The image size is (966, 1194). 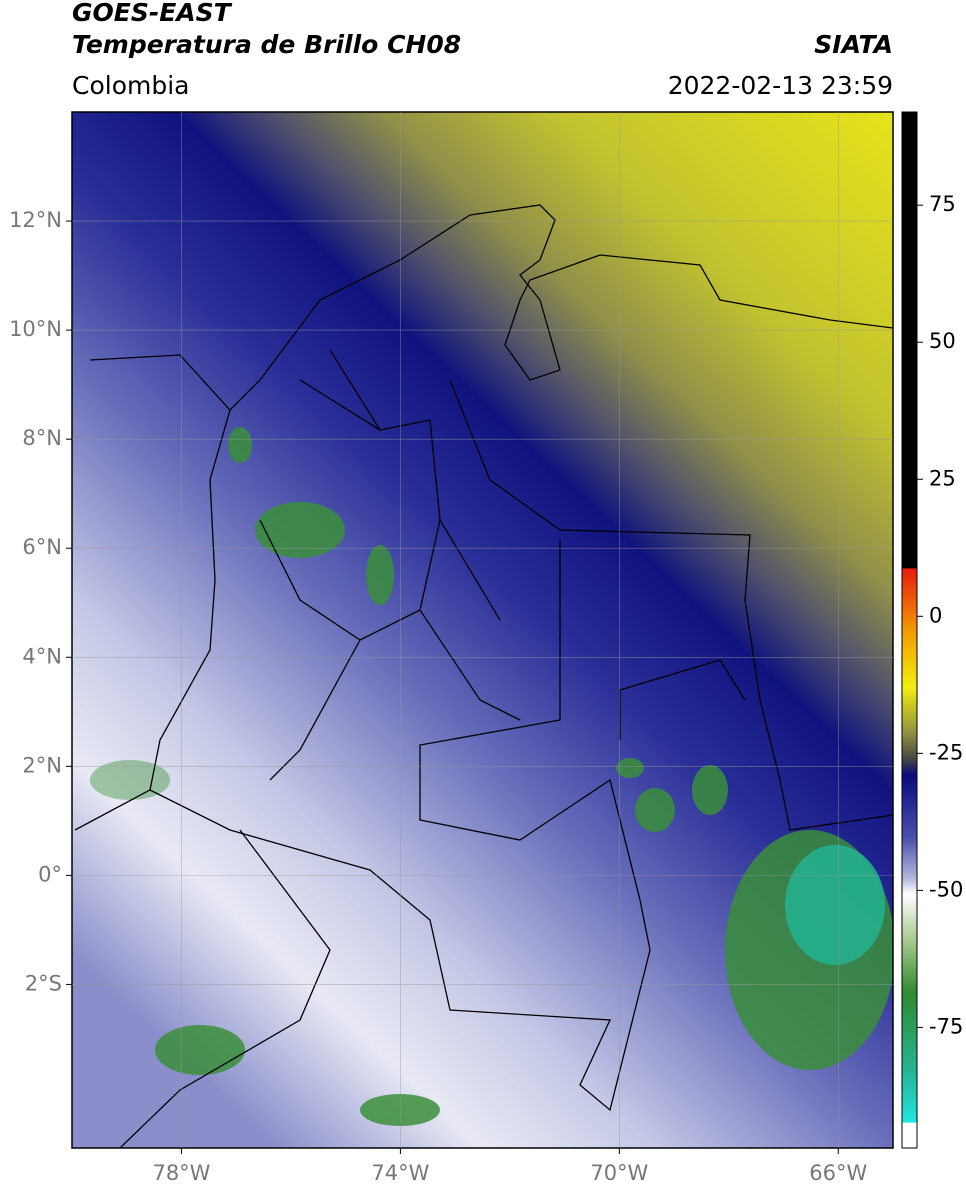 What do you see at coordinates (946, 752) in the screenshot?
I see `colorbar-tick-label: -25` at bounding box center [946, 752].